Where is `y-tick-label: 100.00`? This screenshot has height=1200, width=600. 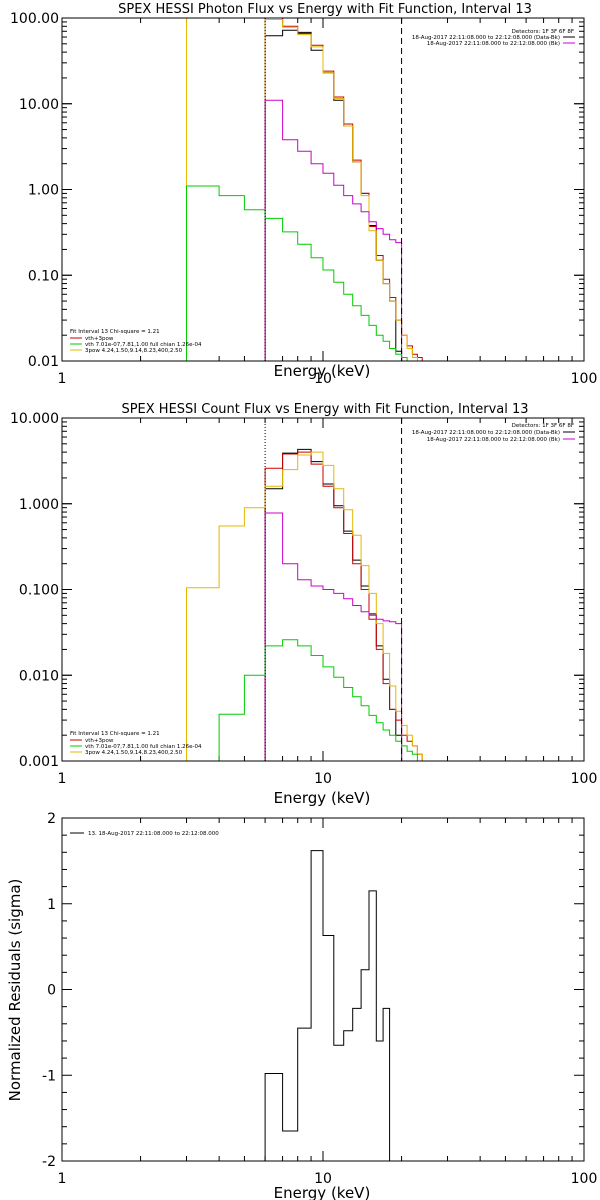
y-tick-label: 100.00 is located at coordinates (34, 19).